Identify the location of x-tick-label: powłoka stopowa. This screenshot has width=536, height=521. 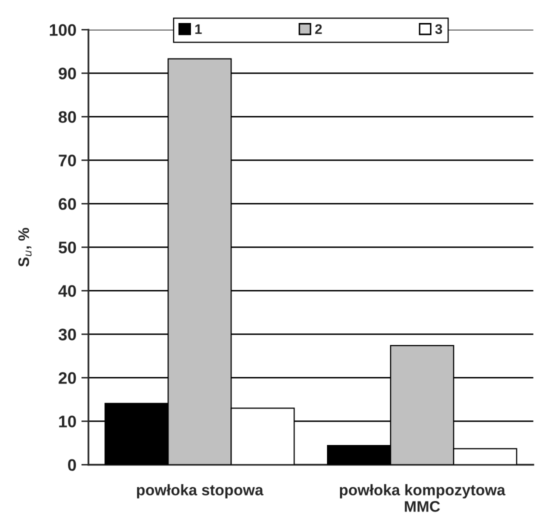
(200, 491).